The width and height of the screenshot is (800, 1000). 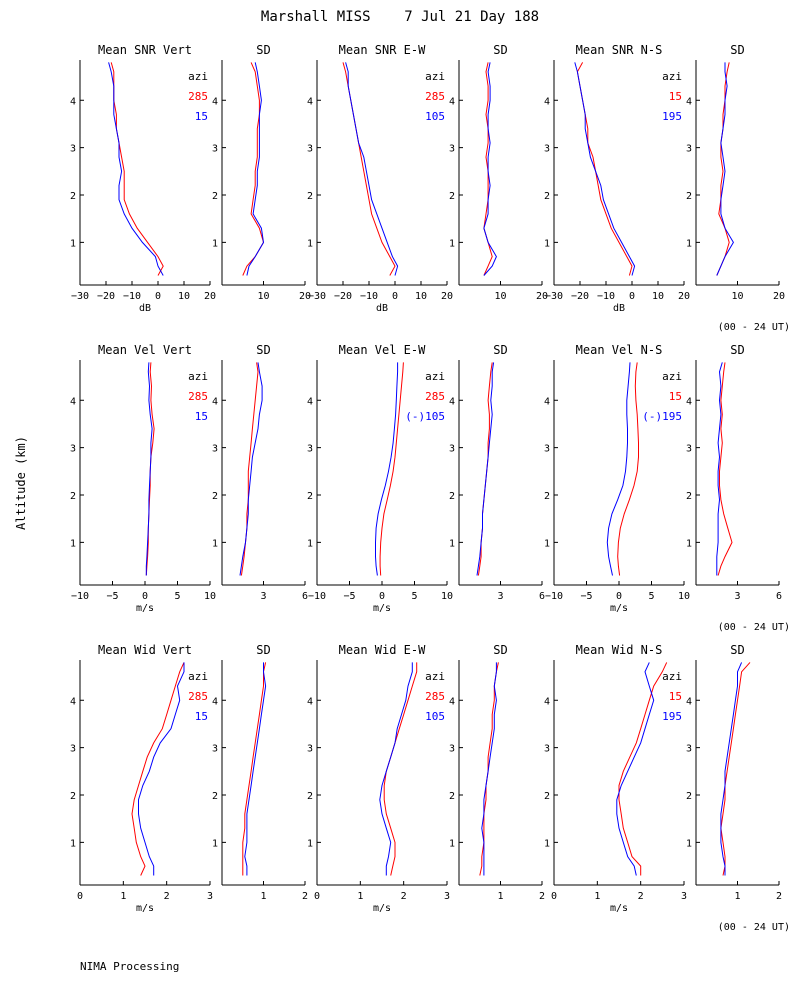 I want to click on legend-entry: 285, so click(x=198, y=96).